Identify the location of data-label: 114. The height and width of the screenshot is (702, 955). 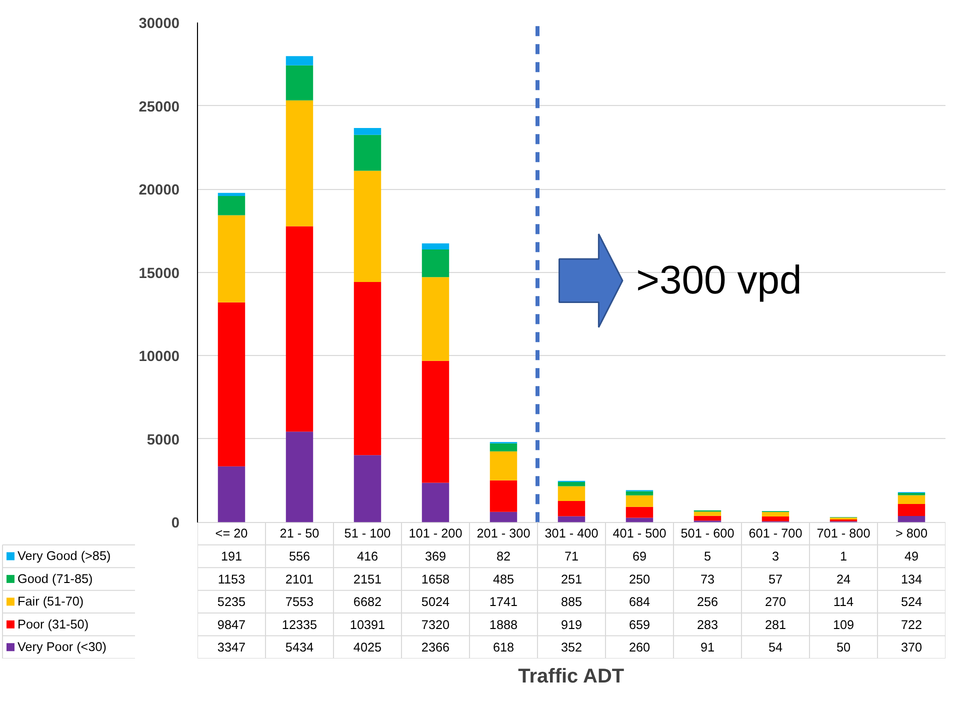
(843, 602).